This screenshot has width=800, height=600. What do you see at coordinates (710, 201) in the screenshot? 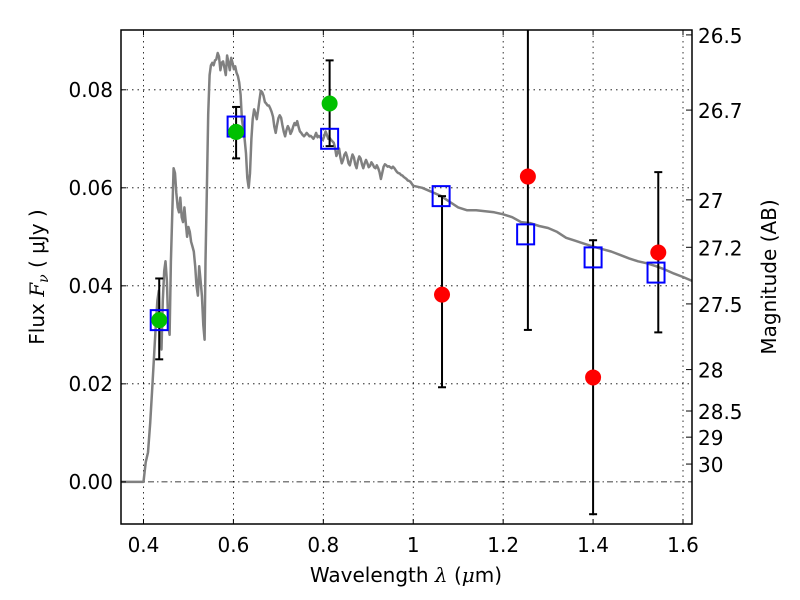
I see `y2-tick-label: 27` at bounding box center [710, 201].